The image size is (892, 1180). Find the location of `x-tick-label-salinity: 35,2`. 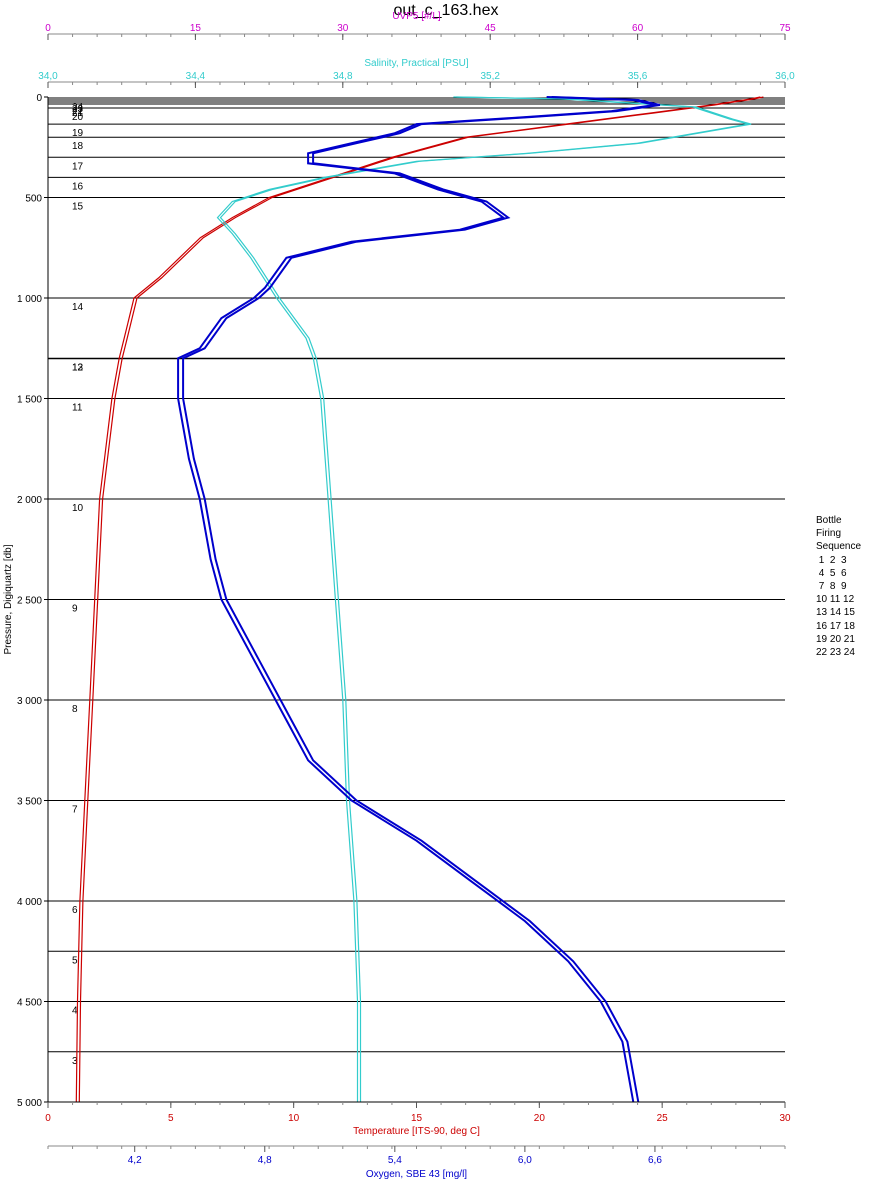

x-tick-label-salinity: 35,2 is located at coordinates (490, 76).